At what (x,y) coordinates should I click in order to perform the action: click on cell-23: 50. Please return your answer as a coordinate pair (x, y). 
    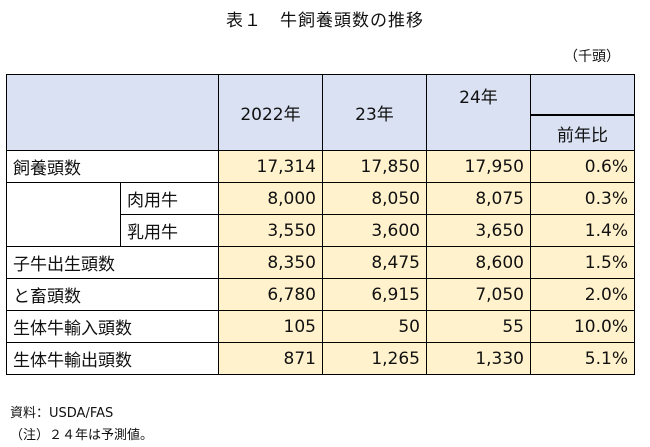
    Looking at the image, I should click on (374, 326).